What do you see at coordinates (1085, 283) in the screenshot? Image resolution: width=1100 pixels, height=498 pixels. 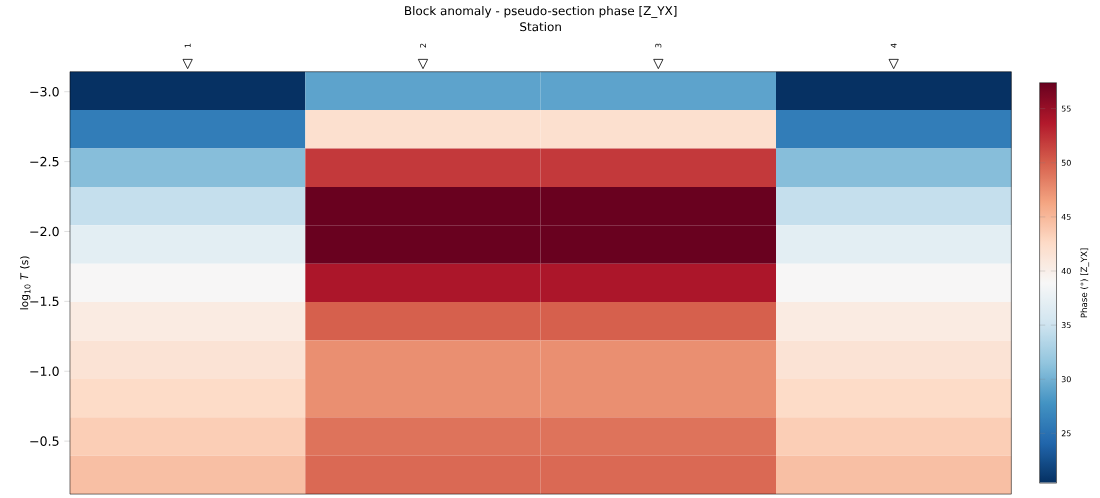 I see `color-bar-title: Phase (°) [Z_YX]` at bounding box center [1085, 283].